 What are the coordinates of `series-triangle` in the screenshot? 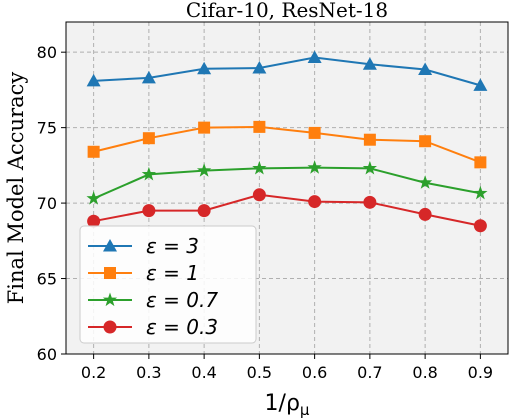 It's located at (287, 70).